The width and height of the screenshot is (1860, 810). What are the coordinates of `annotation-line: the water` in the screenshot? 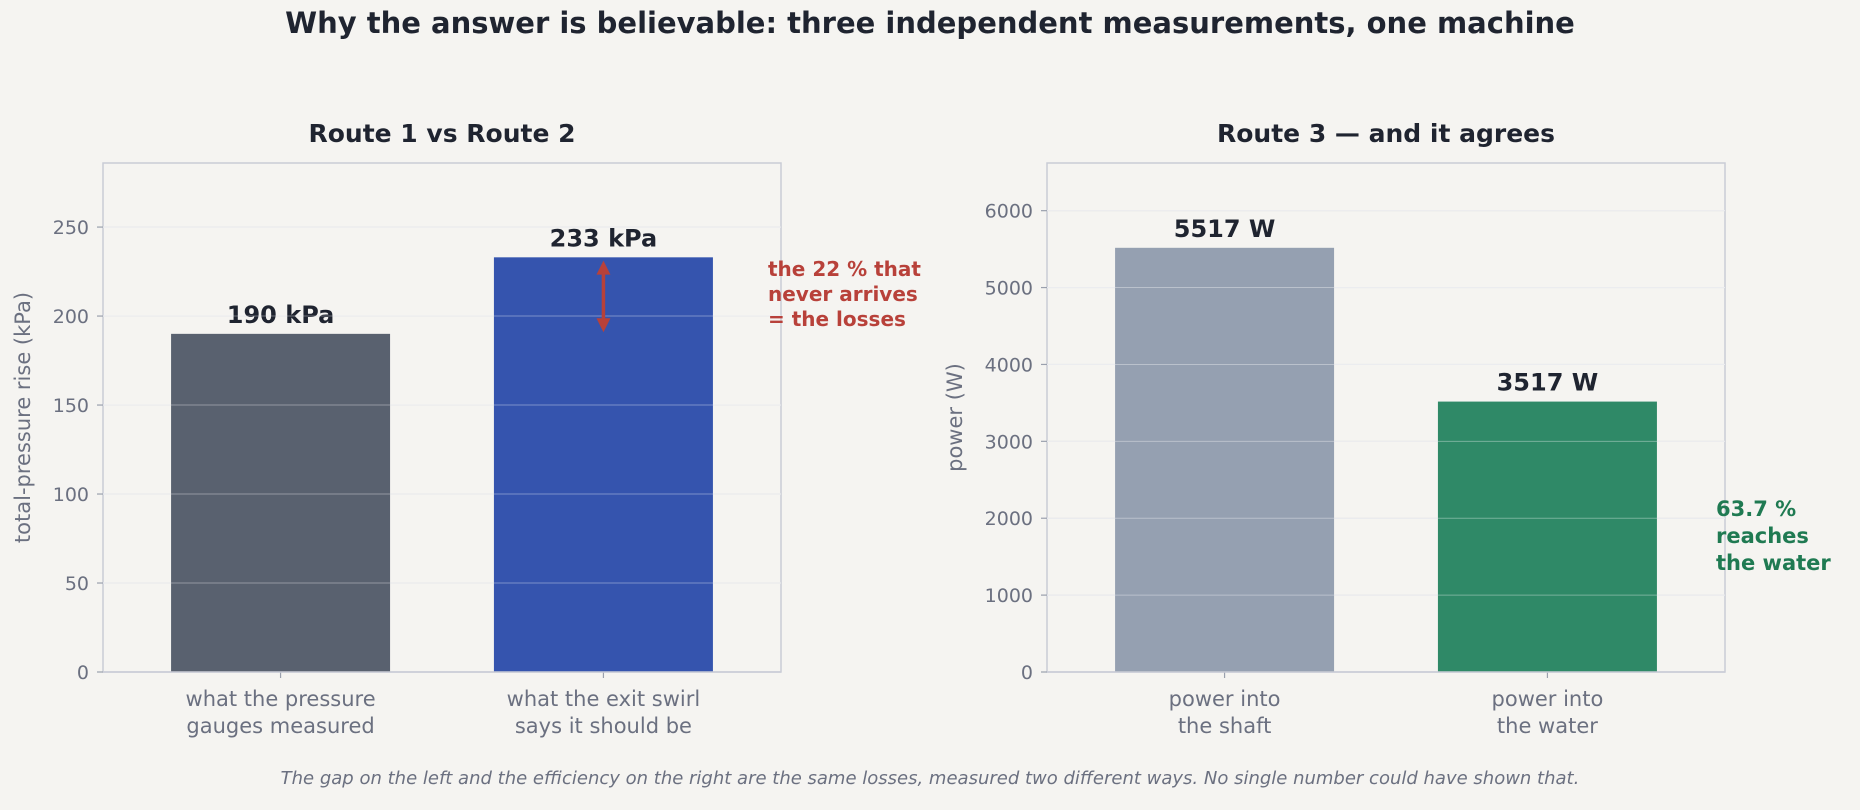 It's located at (1773, 563).